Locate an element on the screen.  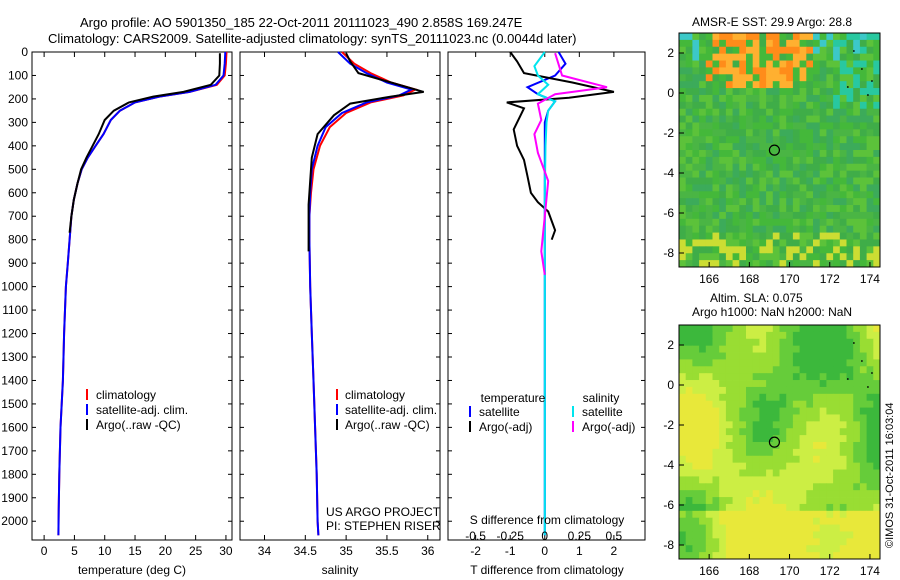
map-y-tick-label: 2 is located at coordinates (670, 53).